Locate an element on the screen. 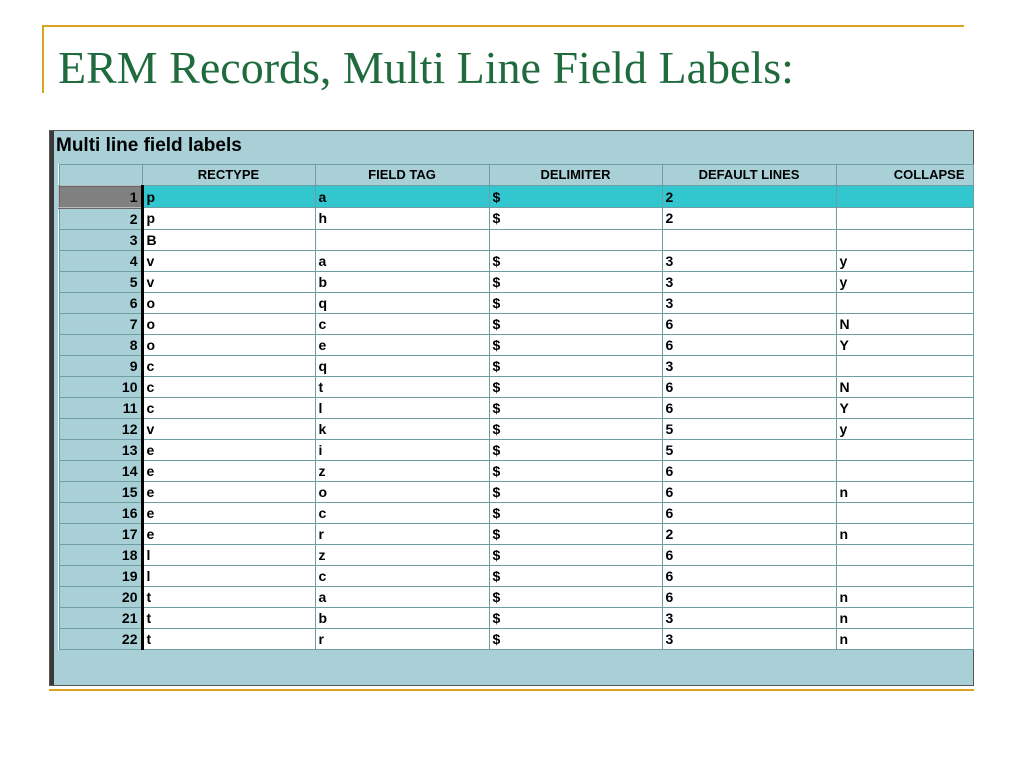 The image size is (1024, 768). row-number: 3 is located at coordinates (101, 239).